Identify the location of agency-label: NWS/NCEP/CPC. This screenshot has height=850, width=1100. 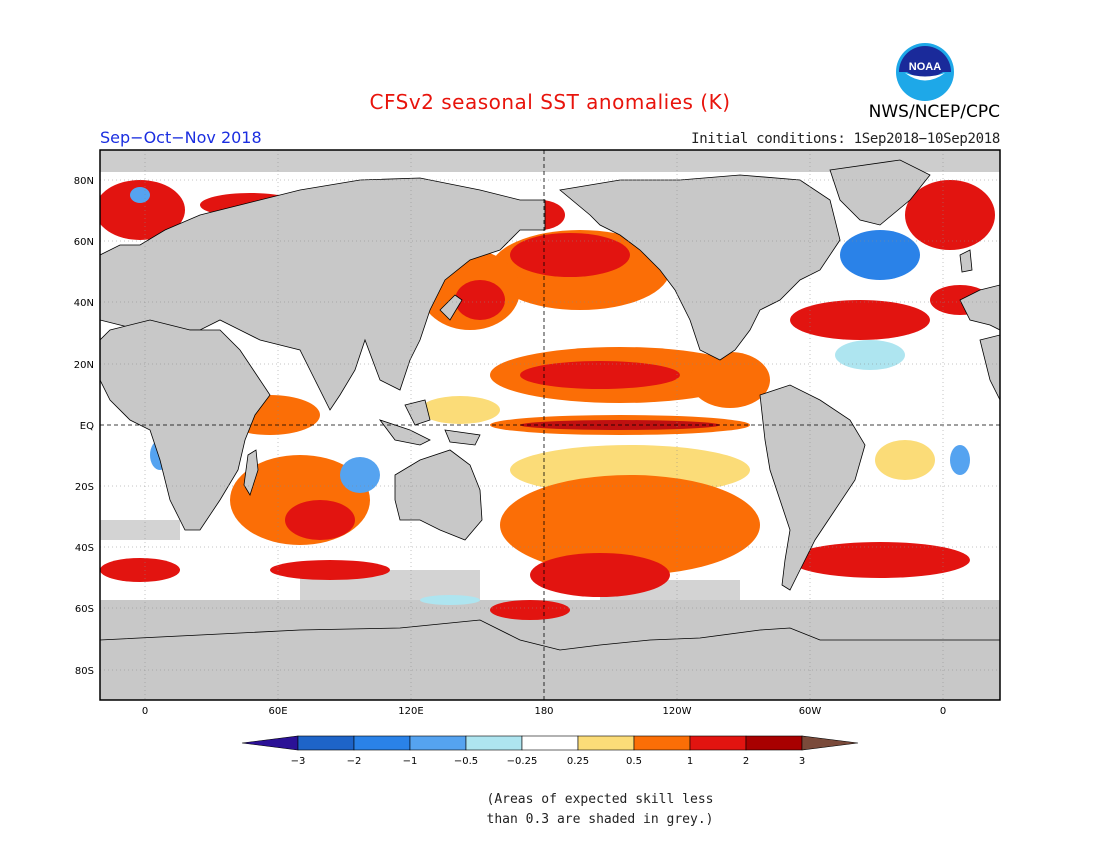
(934, 112).